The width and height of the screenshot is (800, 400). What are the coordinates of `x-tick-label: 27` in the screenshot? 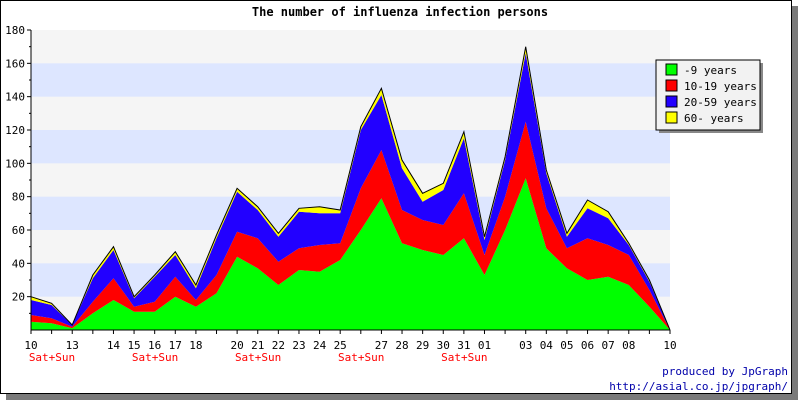 It's located at (381, 345).